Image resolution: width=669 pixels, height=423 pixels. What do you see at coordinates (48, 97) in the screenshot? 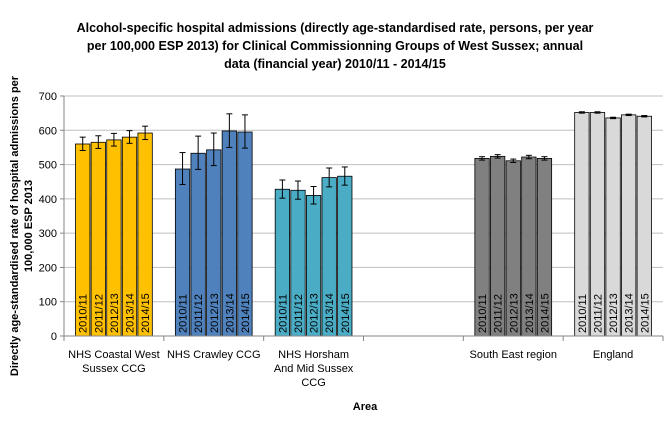
I see `y-tick-label: 700` at bounding box center [48, 97].